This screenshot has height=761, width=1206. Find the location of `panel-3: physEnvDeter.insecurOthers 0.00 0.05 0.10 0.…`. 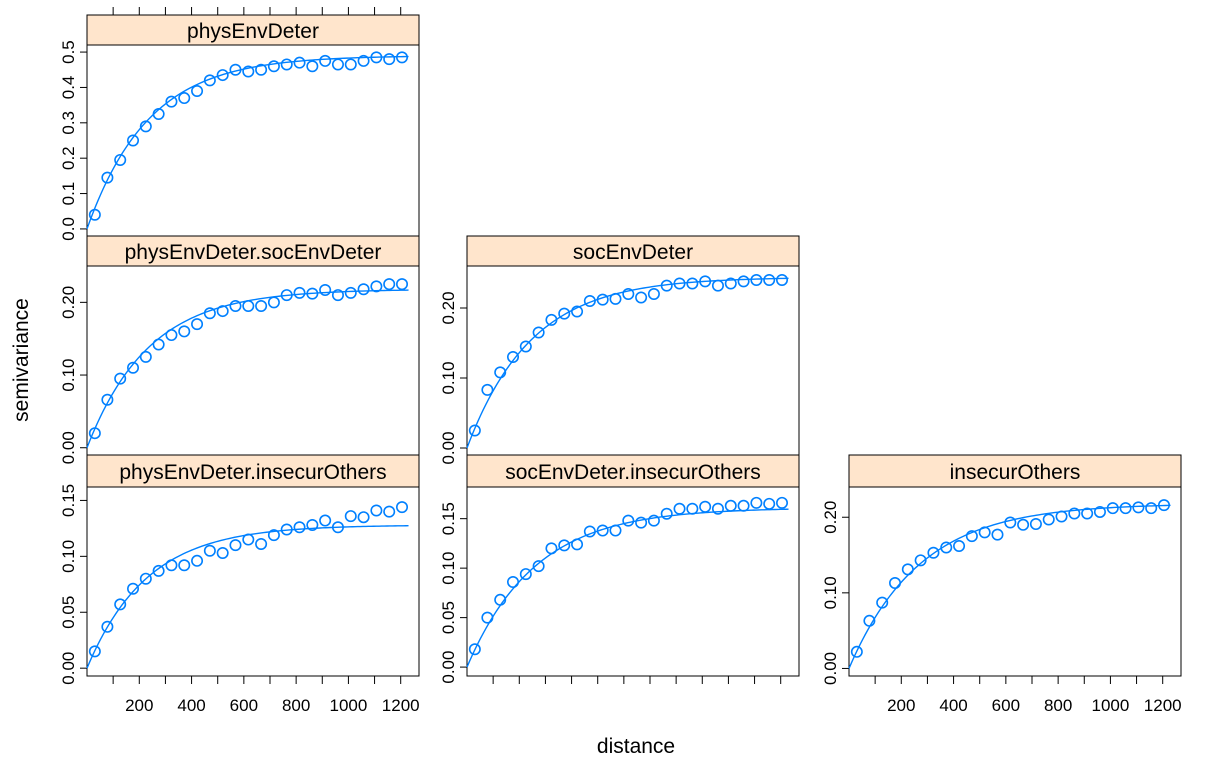

panel-3: physEnvDeter.insecurOthers 0.00 0.05 0.10 0.… is located at coordinates (239, 584).